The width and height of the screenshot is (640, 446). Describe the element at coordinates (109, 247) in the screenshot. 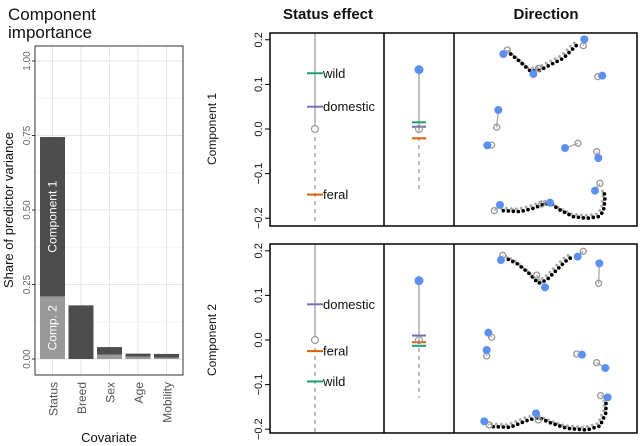

I see `bars` at that location.